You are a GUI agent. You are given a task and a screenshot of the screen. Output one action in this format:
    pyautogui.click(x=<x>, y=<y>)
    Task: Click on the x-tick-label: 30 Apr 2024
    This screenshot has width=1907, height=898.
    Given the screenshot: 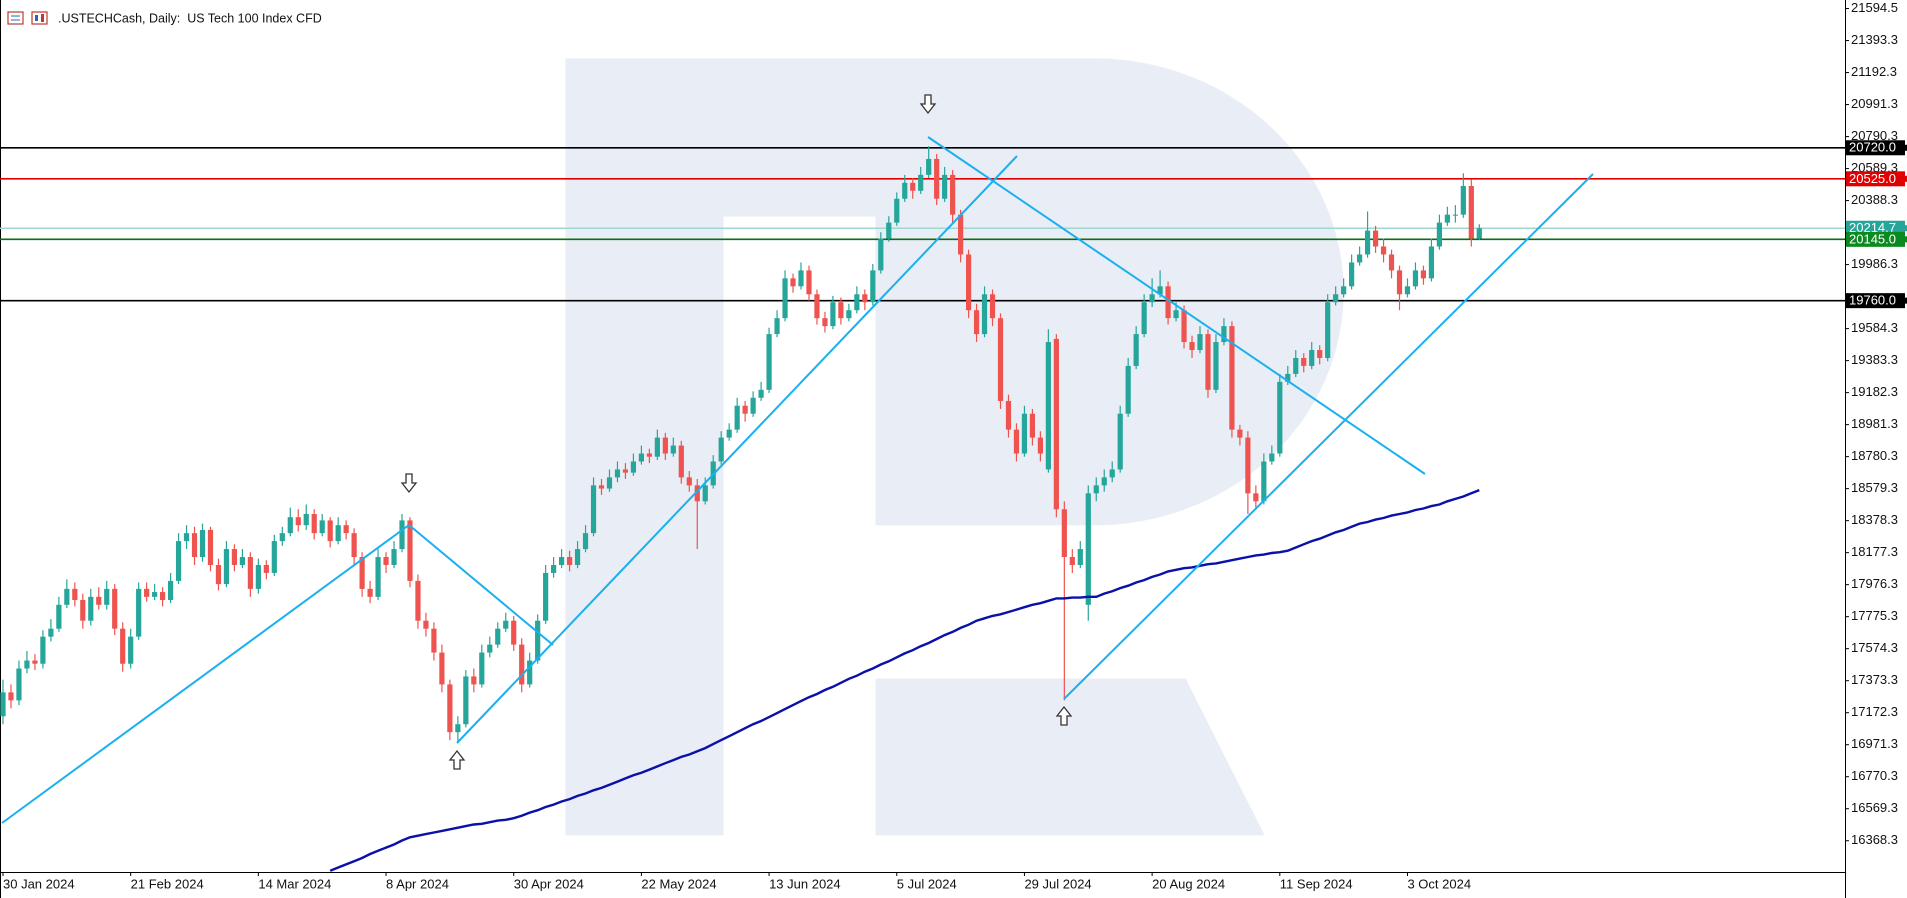 What is the action you would take?
    pyautogui.click(x=549, y=883)
    